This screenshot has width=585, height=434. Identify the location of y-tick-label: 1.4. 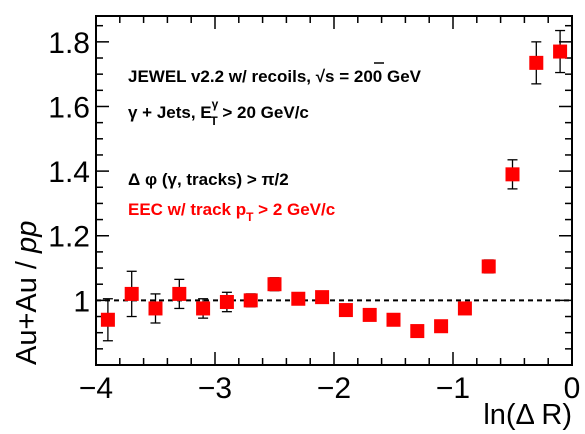
(69, 172).